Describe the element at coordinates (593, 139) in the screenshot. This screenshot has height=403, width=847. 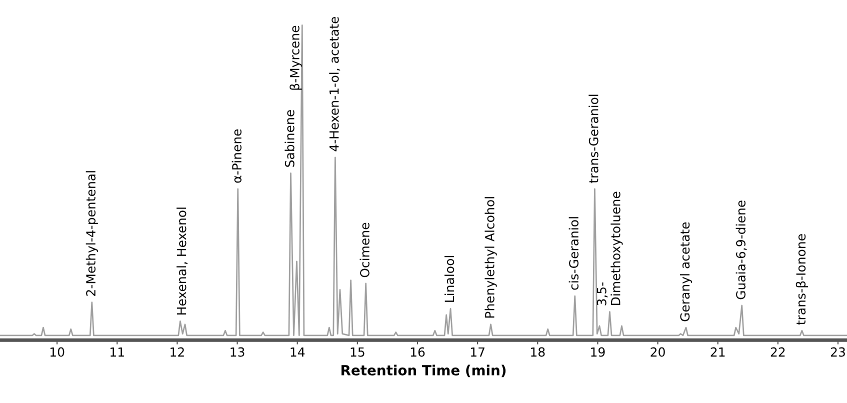
I see `annotation: trans-Geraniol` at that location.